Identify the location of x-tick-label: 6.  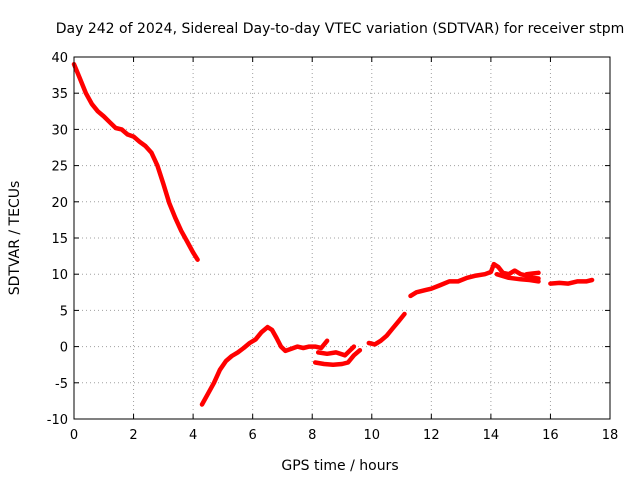
(253, 435).